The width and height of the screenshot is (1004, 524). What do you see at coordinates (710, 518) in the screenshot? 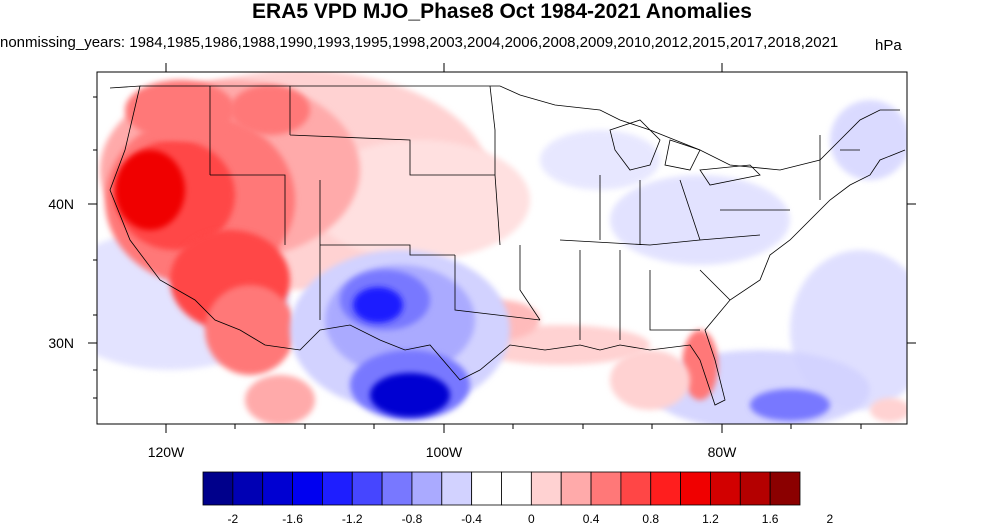
I see `colorbar-label: 1.2` at bounding box center [710, 518].